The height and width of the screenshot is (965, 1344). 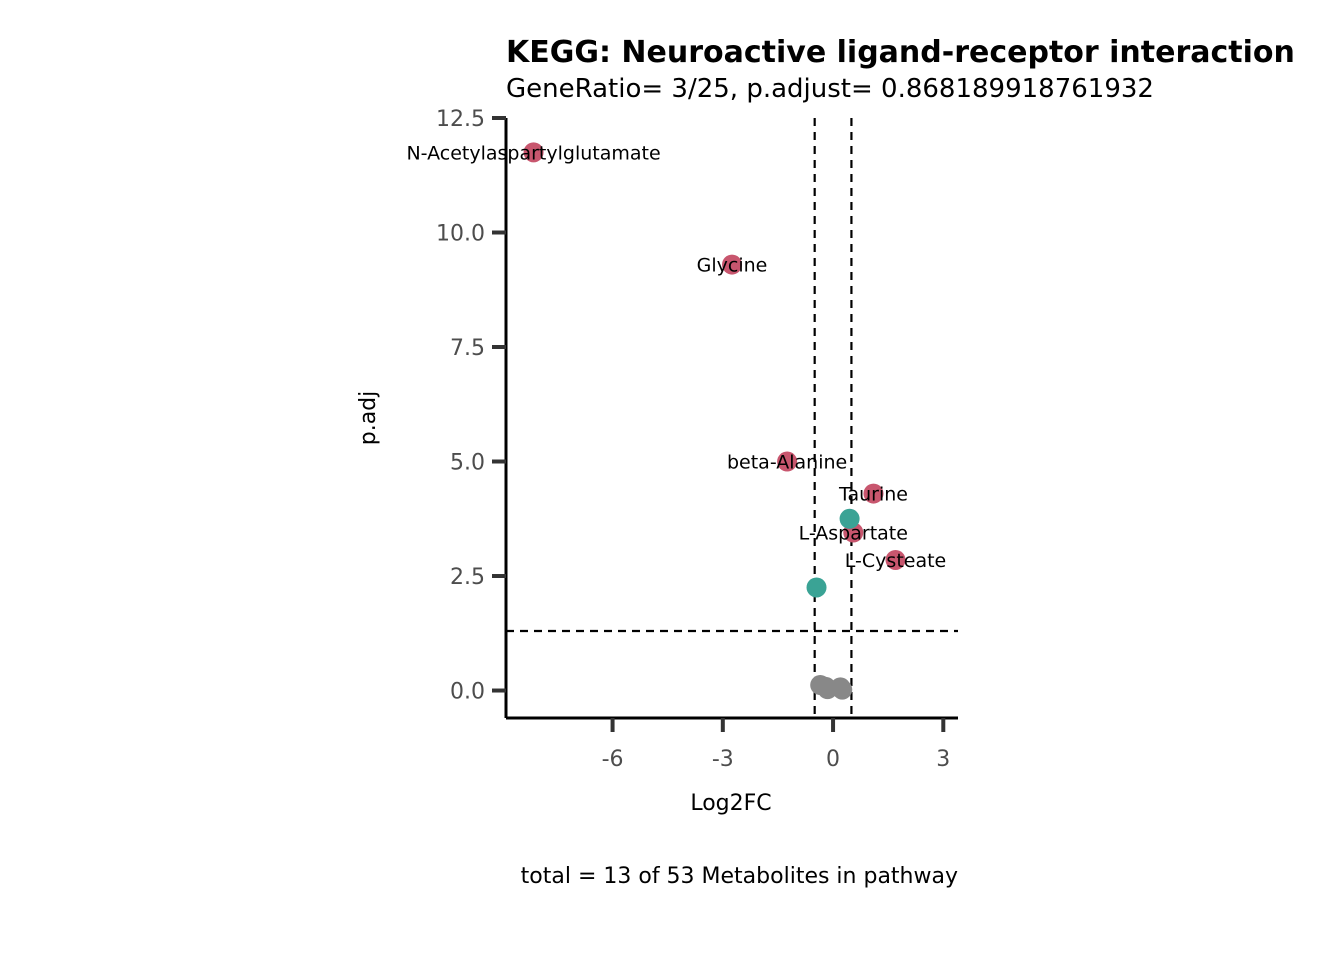 What do you see at coordinates (460, 234) in the screenshot?
I see `y-tick-label: 10.0` at bounding box center [460, 234].